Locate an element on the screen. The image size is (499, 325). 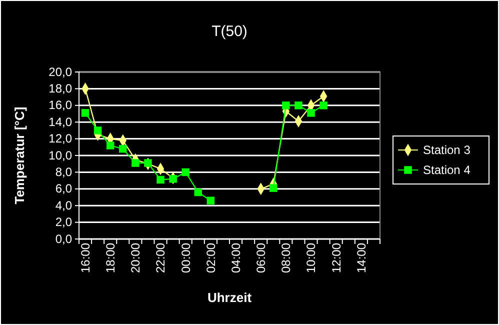
x-tick-label: 22:00 is located at coordinates (161, 258).